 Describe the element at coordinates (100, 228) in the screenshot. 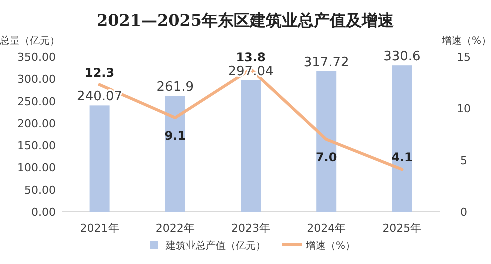

I see `x-tick-label: 2021年` at that location.